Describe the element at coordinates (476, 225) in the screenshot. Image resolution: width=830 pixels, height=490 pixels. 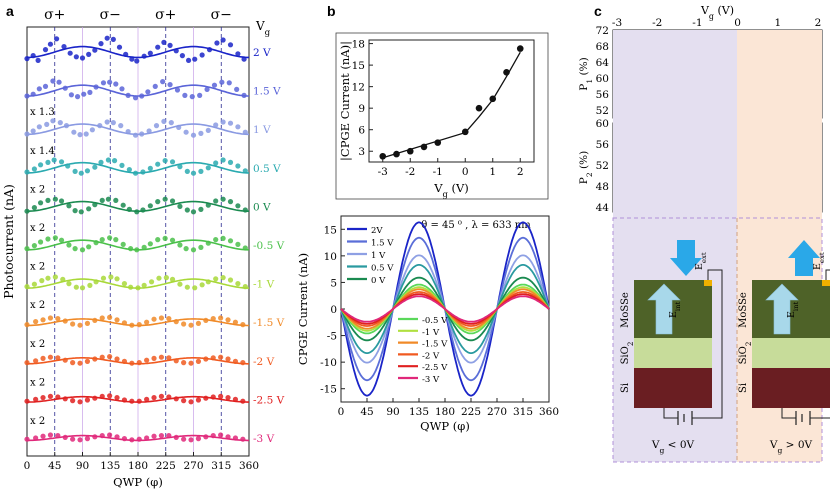
I see `annotation: θ = 45 ⁰ , λ = 633 nm` at that location.